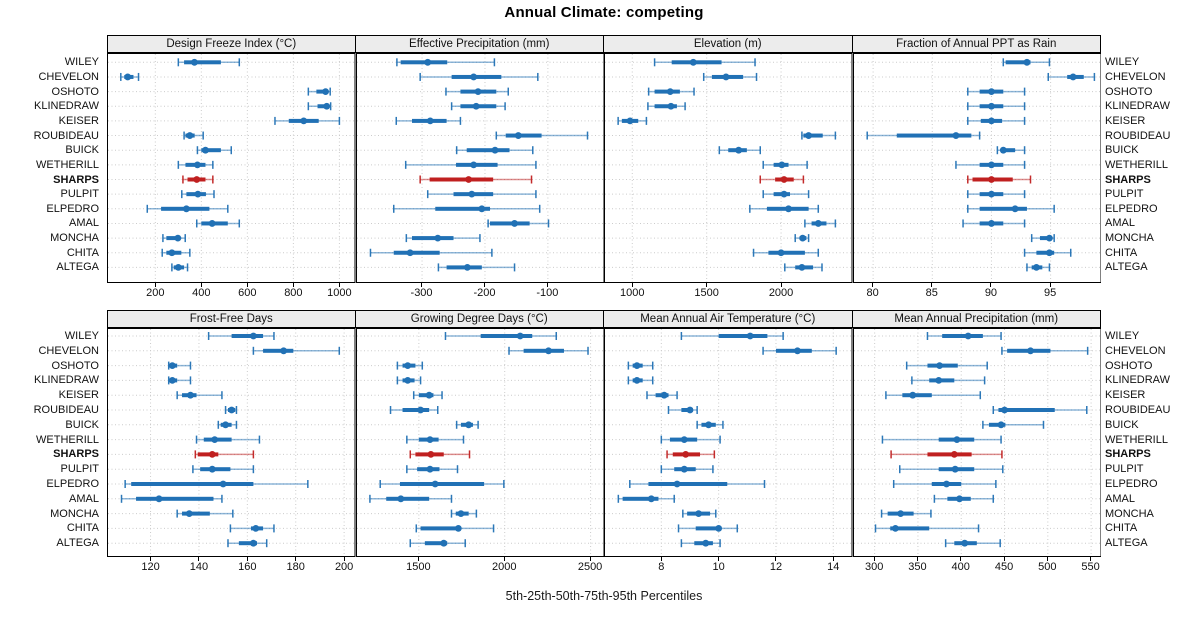 The width and height of the screenshot is (1200, 625). What do you see at coordinates (1136, 164) in the screenshot?
I see `site-label-right-wetherill: WETHERILL` at bounding box center [1136, 164].